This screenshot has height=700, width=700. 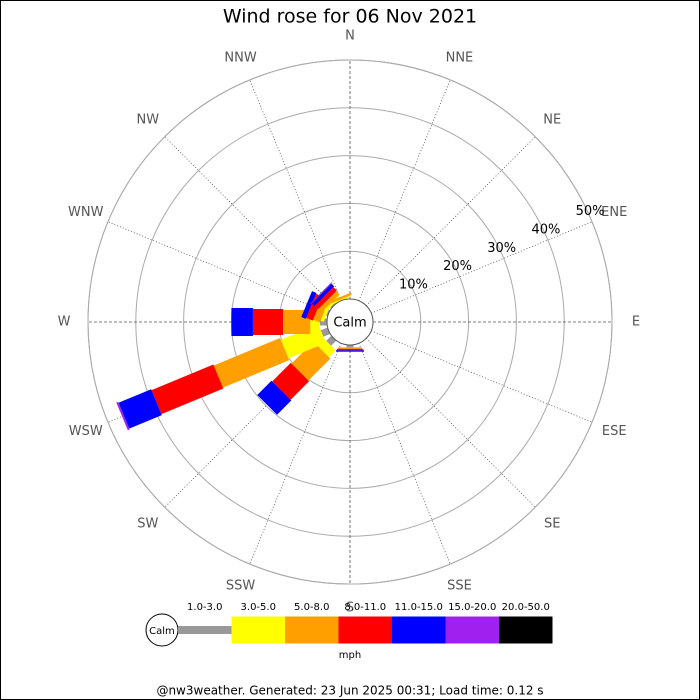 I want to click on legend-label: 1.0-3.0, so click(x=204, y=607).